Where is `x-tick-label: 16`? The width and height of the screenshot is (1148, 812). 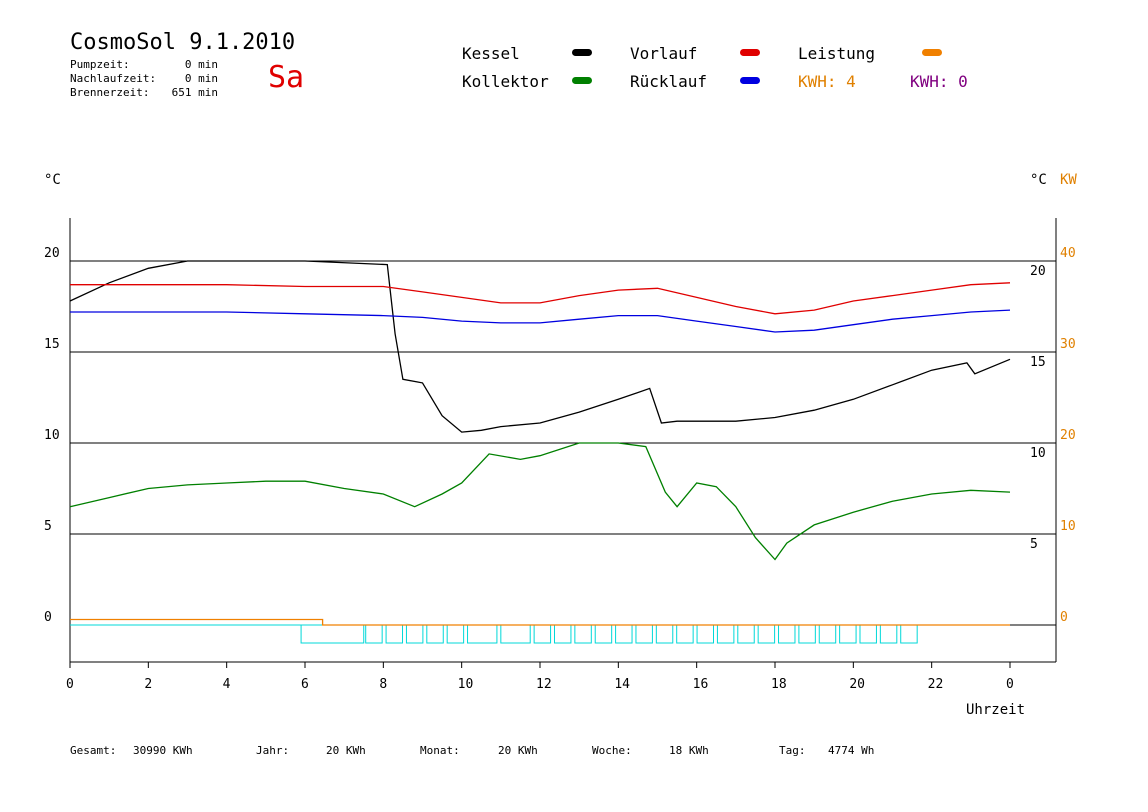 x-tick-label: 16 is located at coordinates (701, 684).